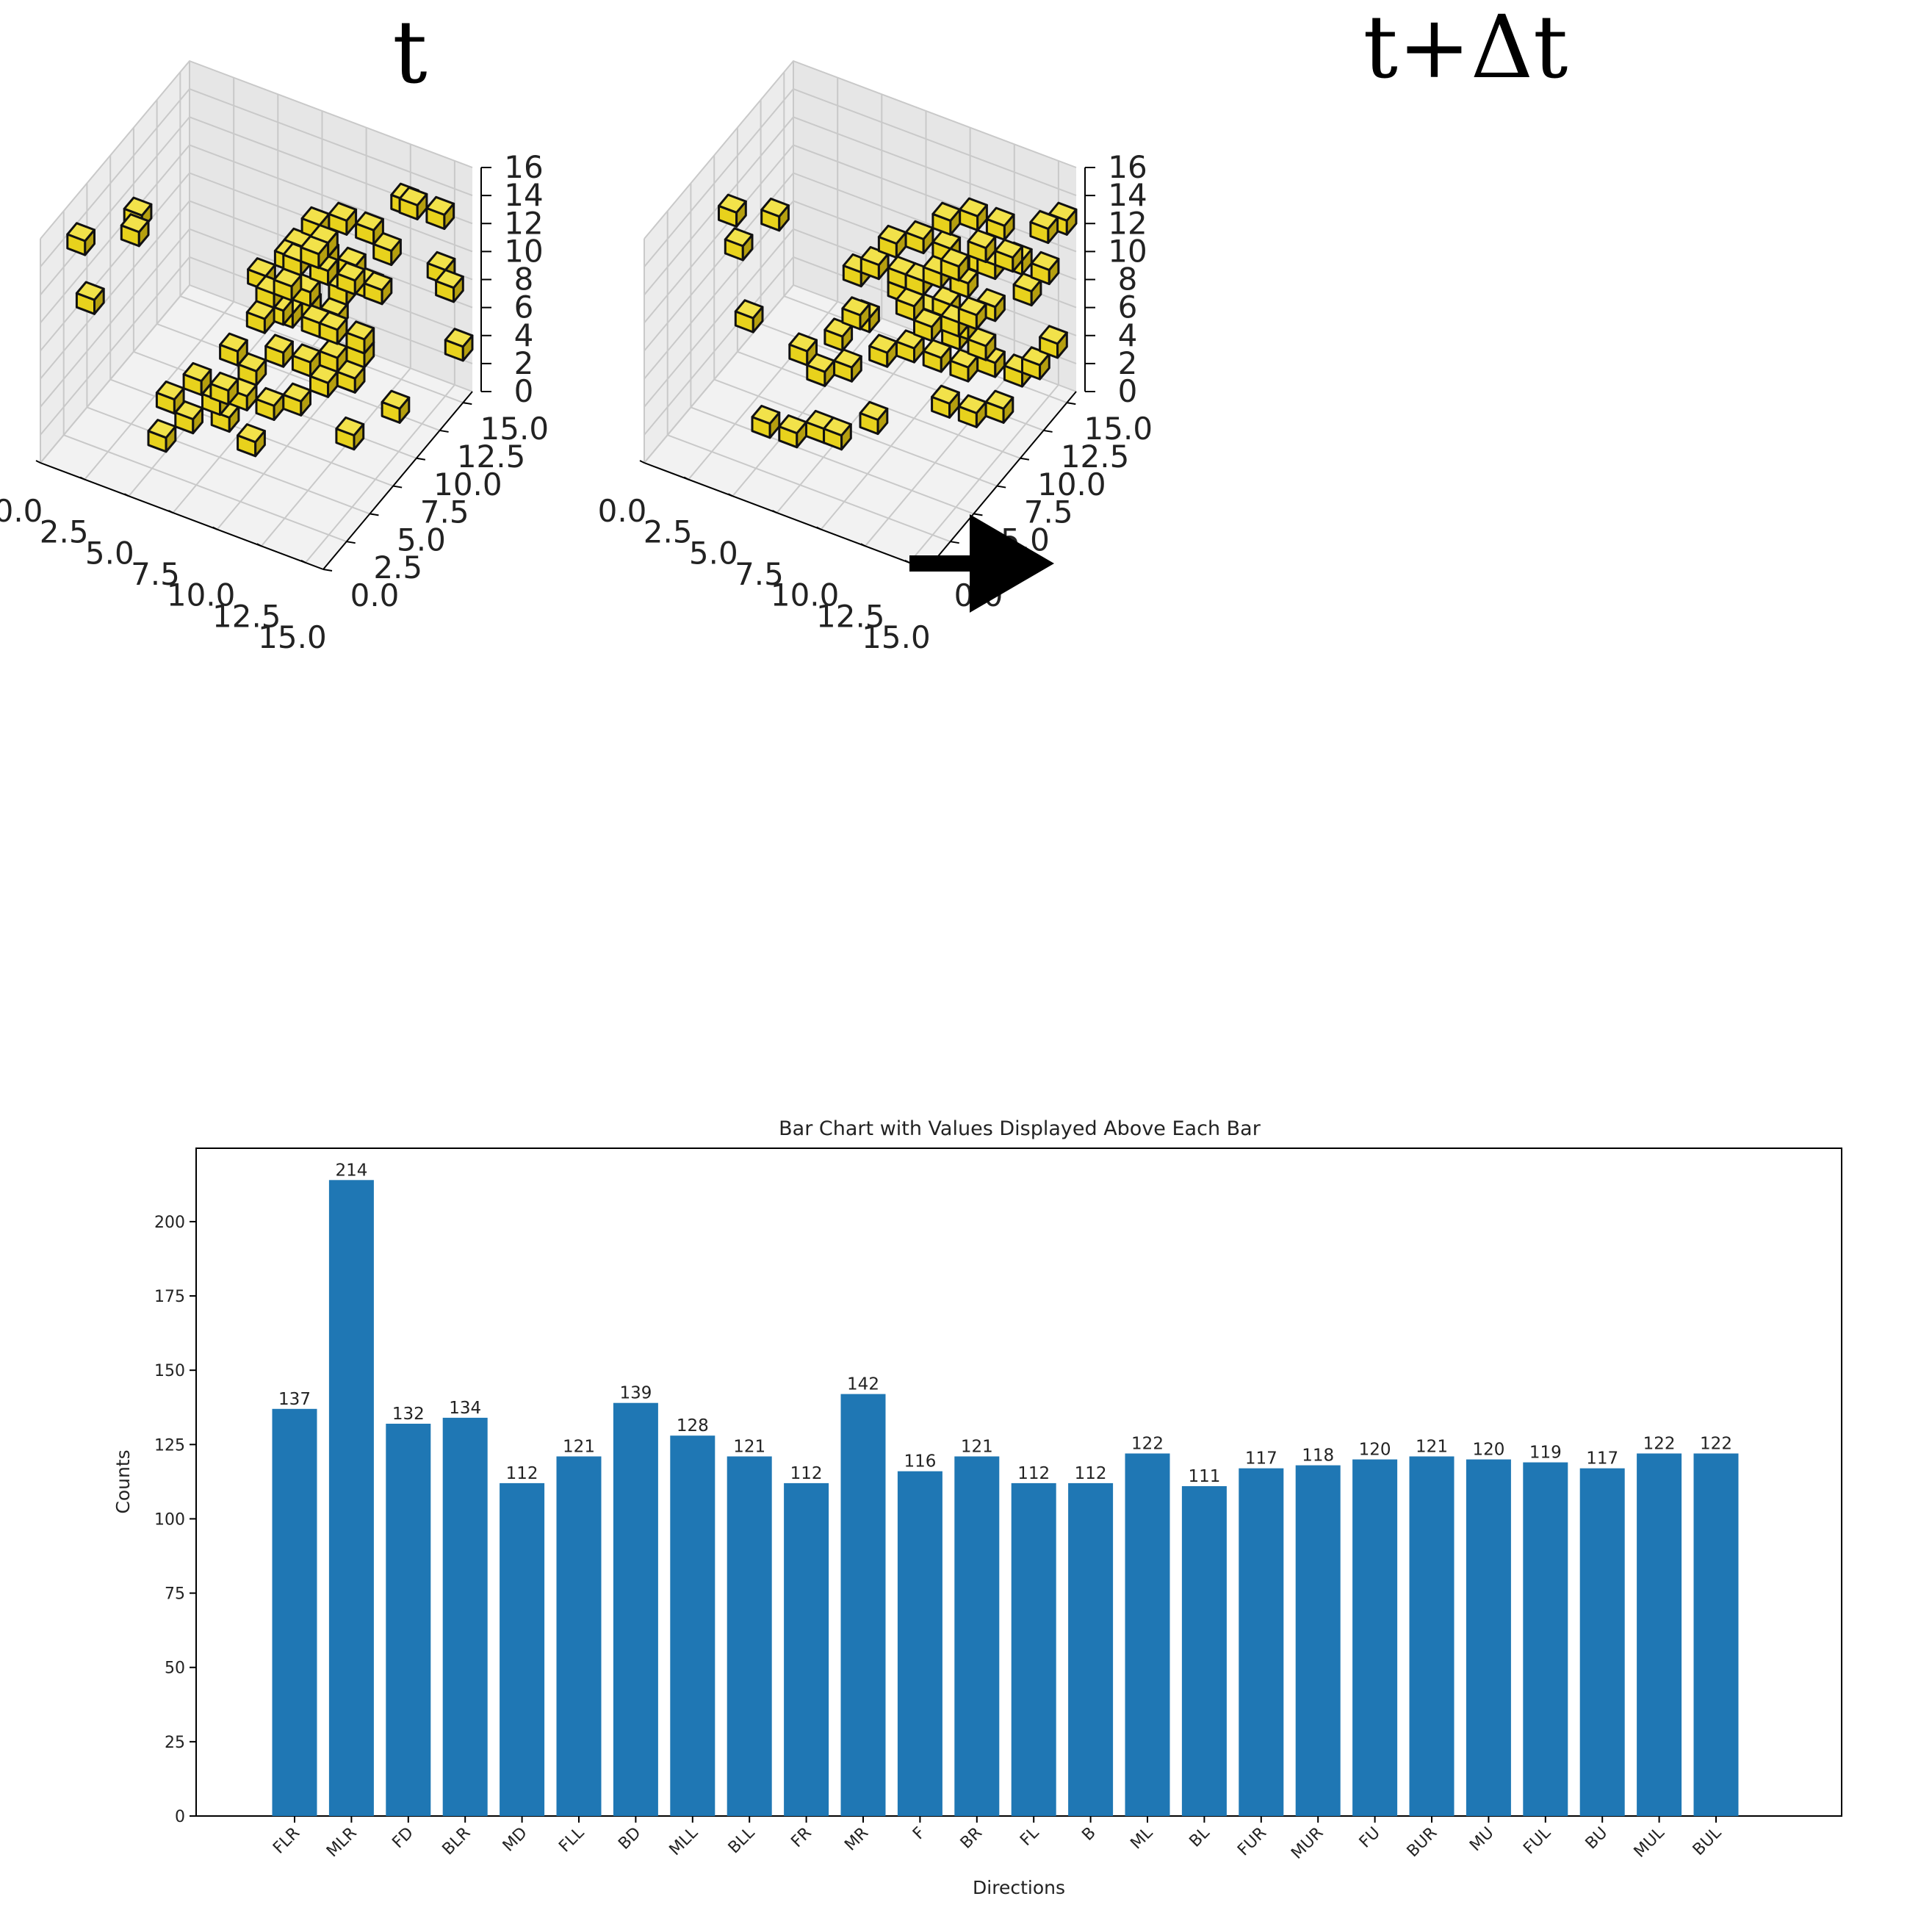 This screenshot has width=1932, height=1924. I want to click on x-tick-label: MR, so click(856, 1839).